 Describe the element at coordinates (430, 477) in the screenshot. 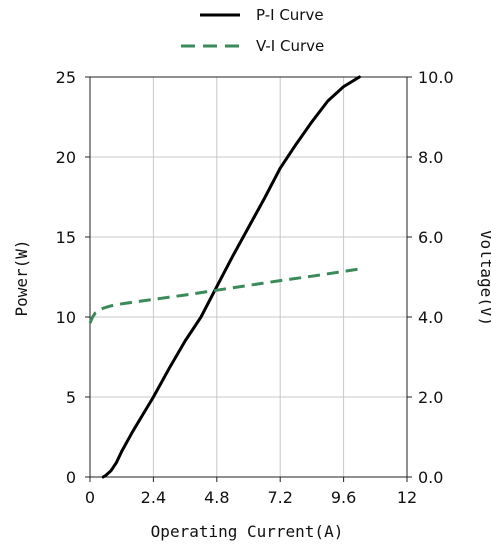

I see `y-right-tick-label: 0.0` at that location.